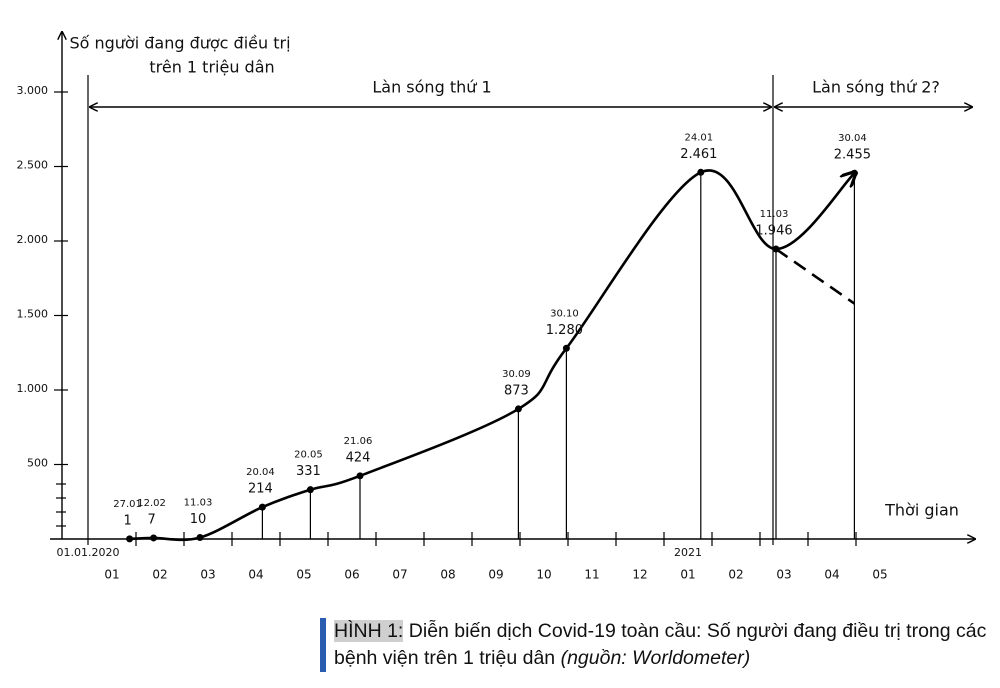 This screenshot has width=1000, height=688. Describe the element at coordinates (358, 457) in the screenshot. I see `value-label: 424` at that location.